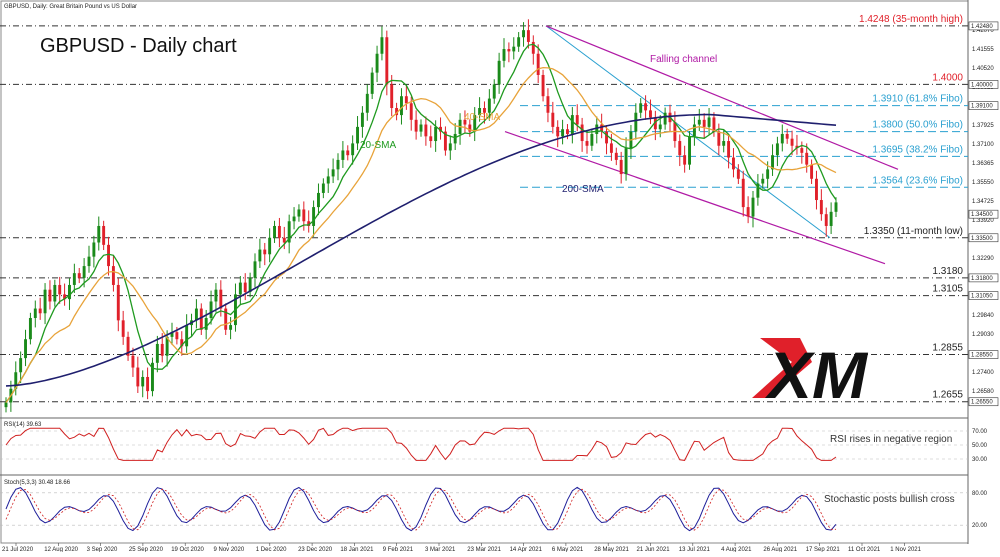 This screenshot has width=1000, height=557. I want to click on x-tick-label: 25 Sep 2020, so click(146, 549).